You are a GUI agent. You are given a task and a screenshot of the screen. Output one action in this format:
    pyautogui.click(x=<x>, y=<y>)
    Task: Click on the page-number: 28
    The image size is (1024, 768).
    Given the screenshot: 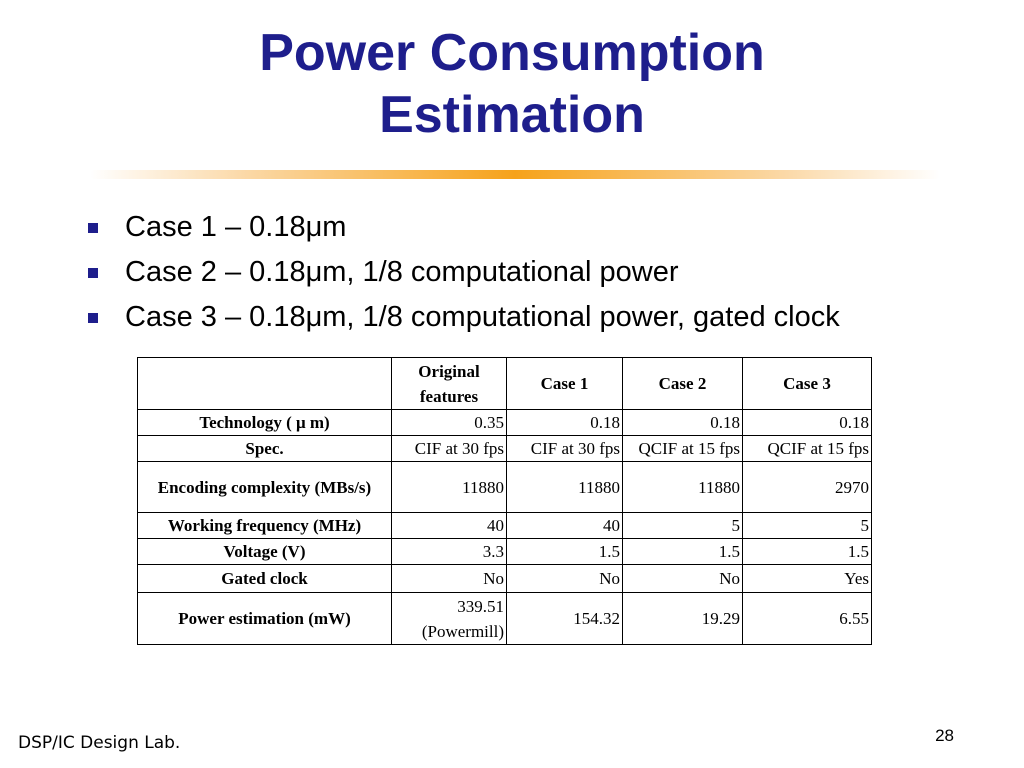 What is the action you would take?
    pyautogui.click(x=944, y=735)
    